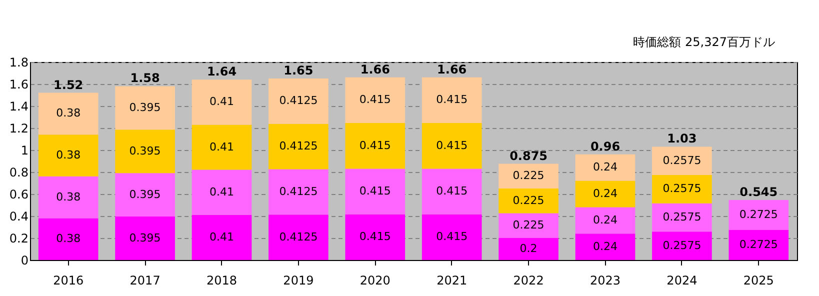  I want to click on y-tick-label: 1.4, so click(18, 107).